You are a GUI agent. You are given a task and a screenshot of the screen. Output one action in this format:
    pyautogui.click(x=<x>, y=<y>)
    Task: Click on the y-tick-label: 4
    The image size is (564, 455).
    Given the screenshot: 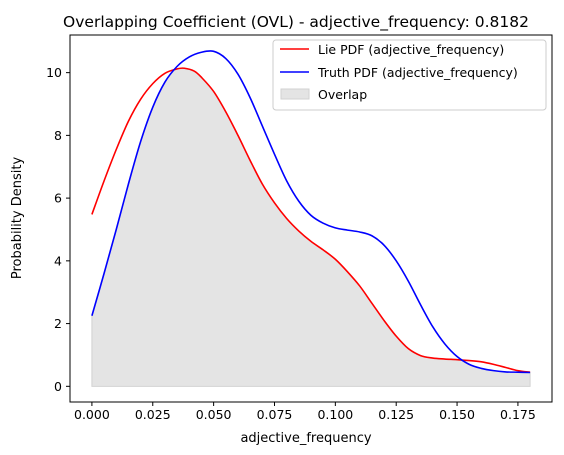 What is the action you would take?
    pyautogui.click(x=58, y=260)
    